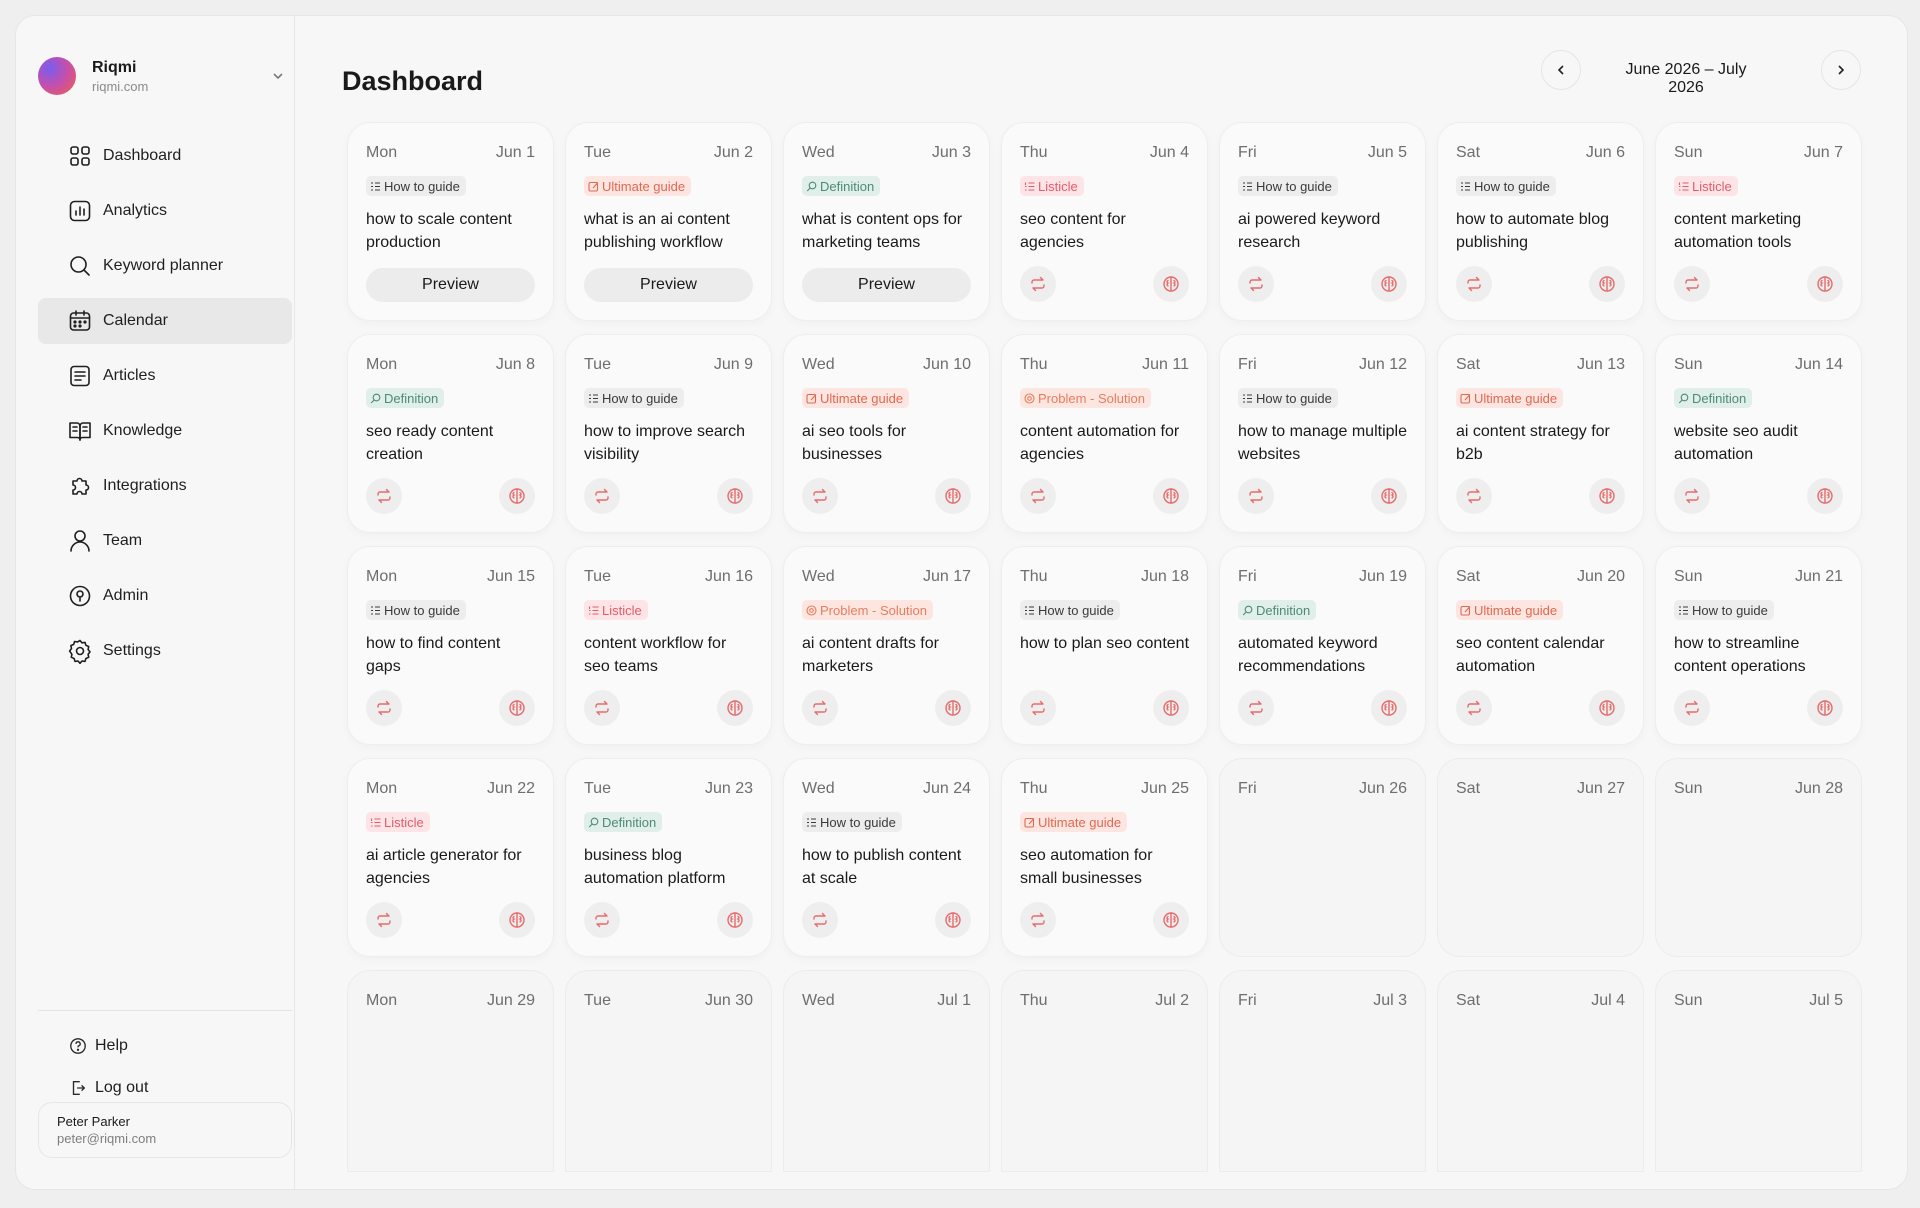 This screenshot has height=1208, width=1920. I want to click on article-title: how to scale content production, so click(439, 230).